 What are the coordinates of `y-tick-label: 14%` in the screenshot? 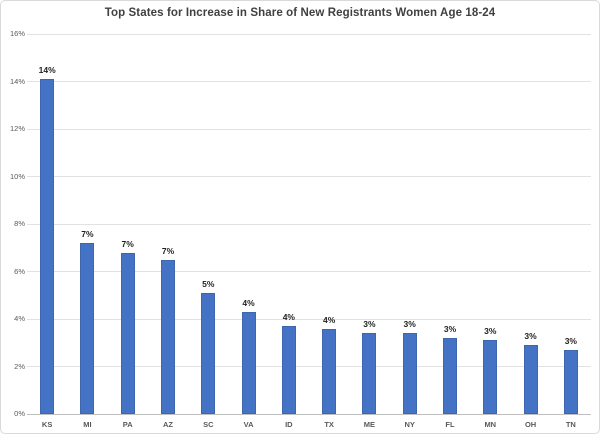 It's located at (17, 81).